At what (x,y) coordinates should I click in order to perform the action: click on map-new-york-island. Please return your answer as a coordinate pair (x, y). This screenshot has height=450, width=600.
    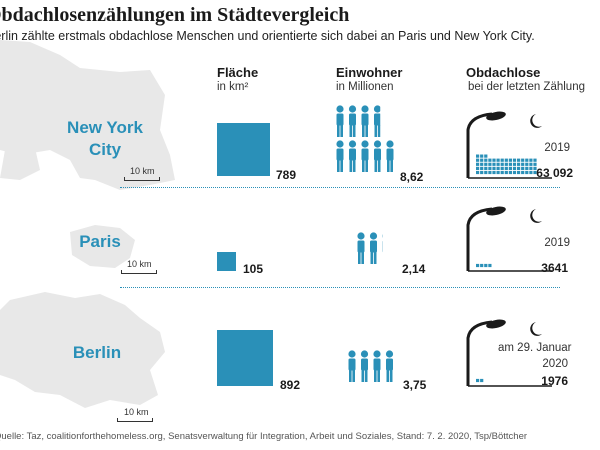
    Looking at the image, I should click on (20, 164).